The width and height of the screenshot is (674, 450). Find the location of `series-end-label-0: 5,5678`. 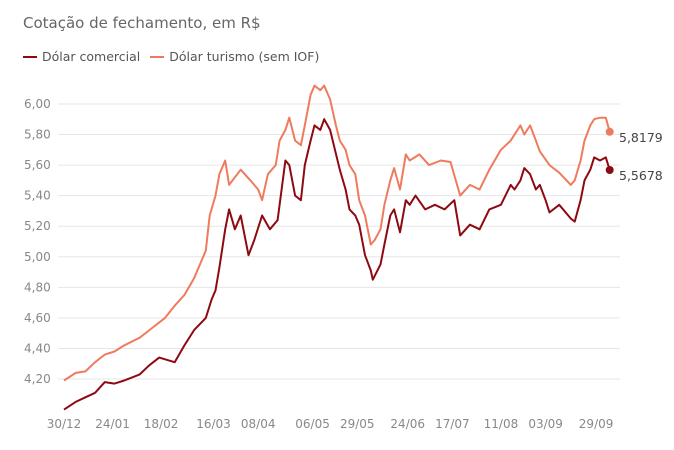

series-end-label-0: 5,5678 is located at coordinates (641, 175).